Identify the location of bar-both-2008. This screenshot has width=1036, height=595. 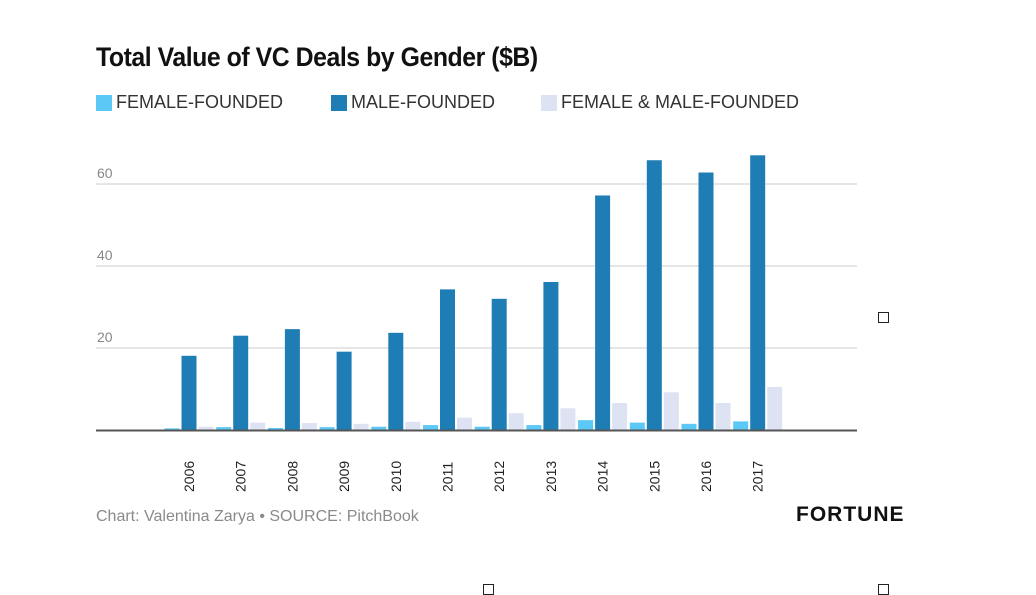
(309, 426).